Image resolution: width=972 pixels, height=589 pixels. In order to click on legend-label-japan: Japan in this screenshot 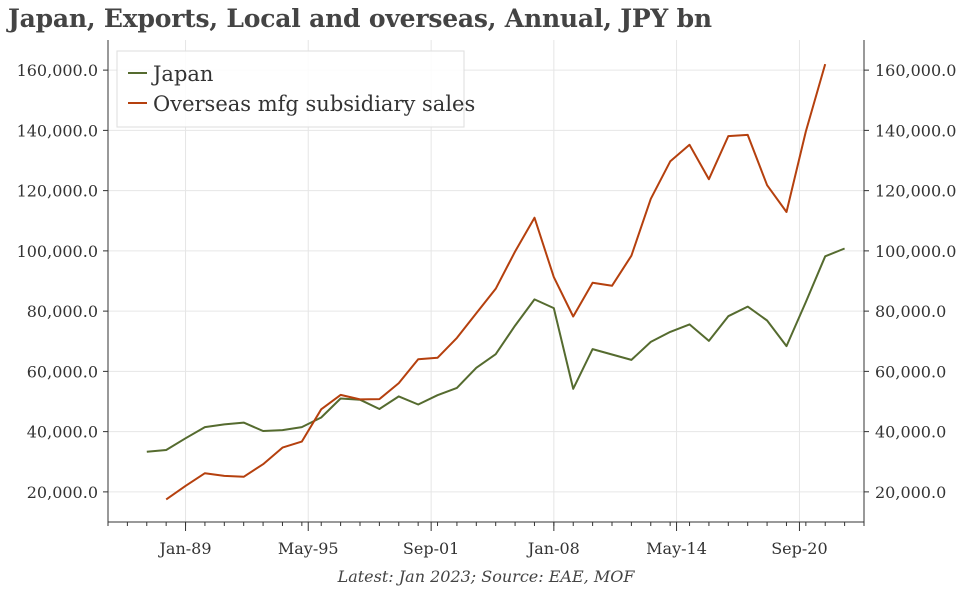, I will do `click(182, 74)`.